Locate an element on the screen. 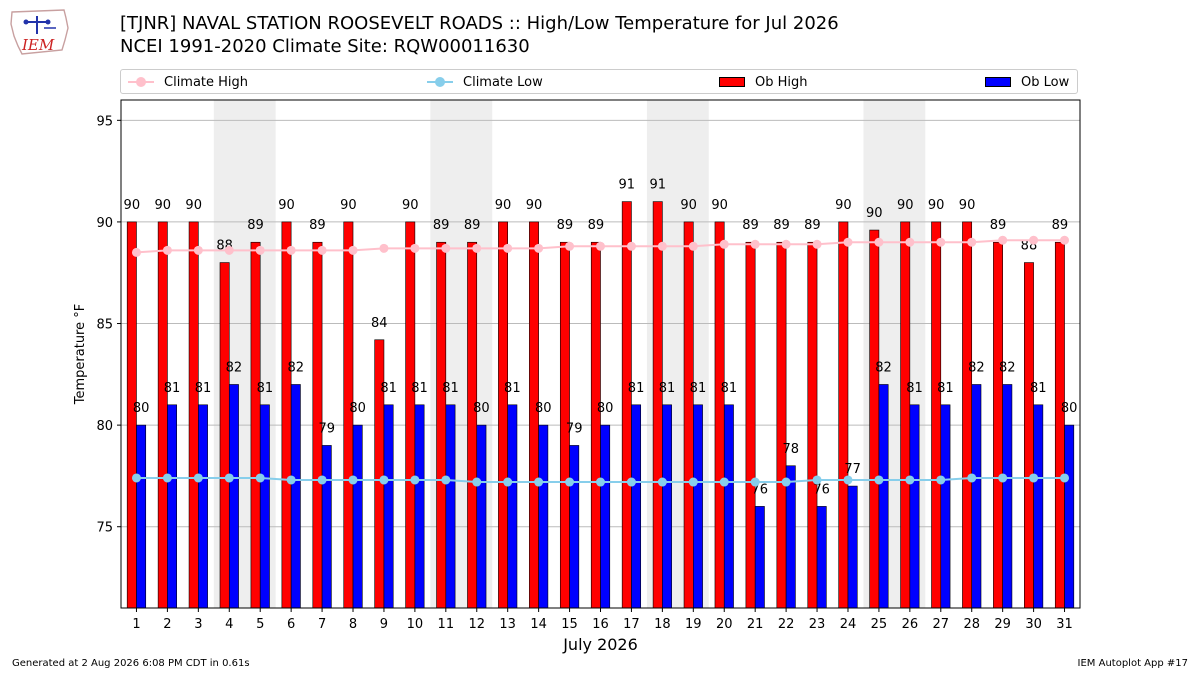 This screenshot has height=675, width=1200. ob-low-label: 79 is located at coordinates (574, 428).